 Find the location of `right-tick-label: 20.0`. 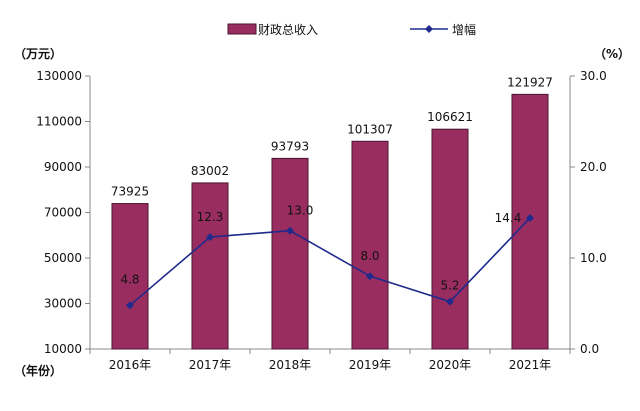

right-tick-label: 20.0 is located at coordinates (593, 167).